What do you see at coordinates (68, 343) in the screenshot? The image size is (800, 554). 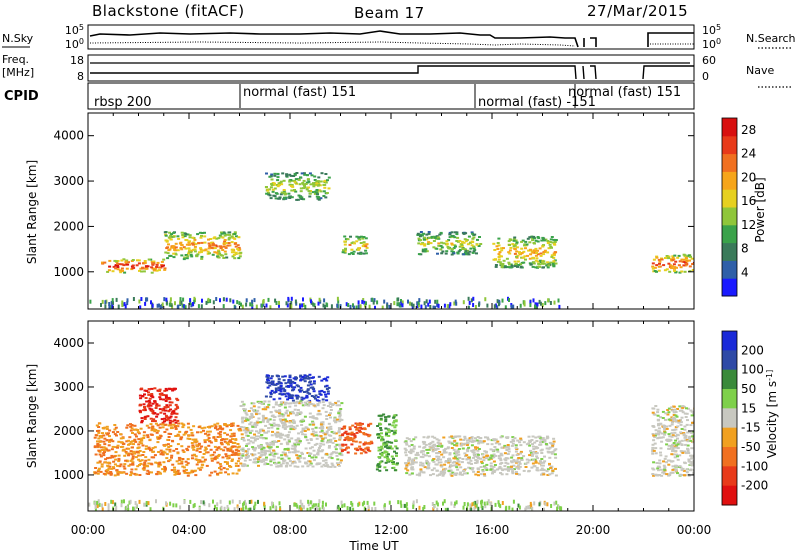 I see `velocity-ytick-label: 4000` at bounding box center [68, 343].